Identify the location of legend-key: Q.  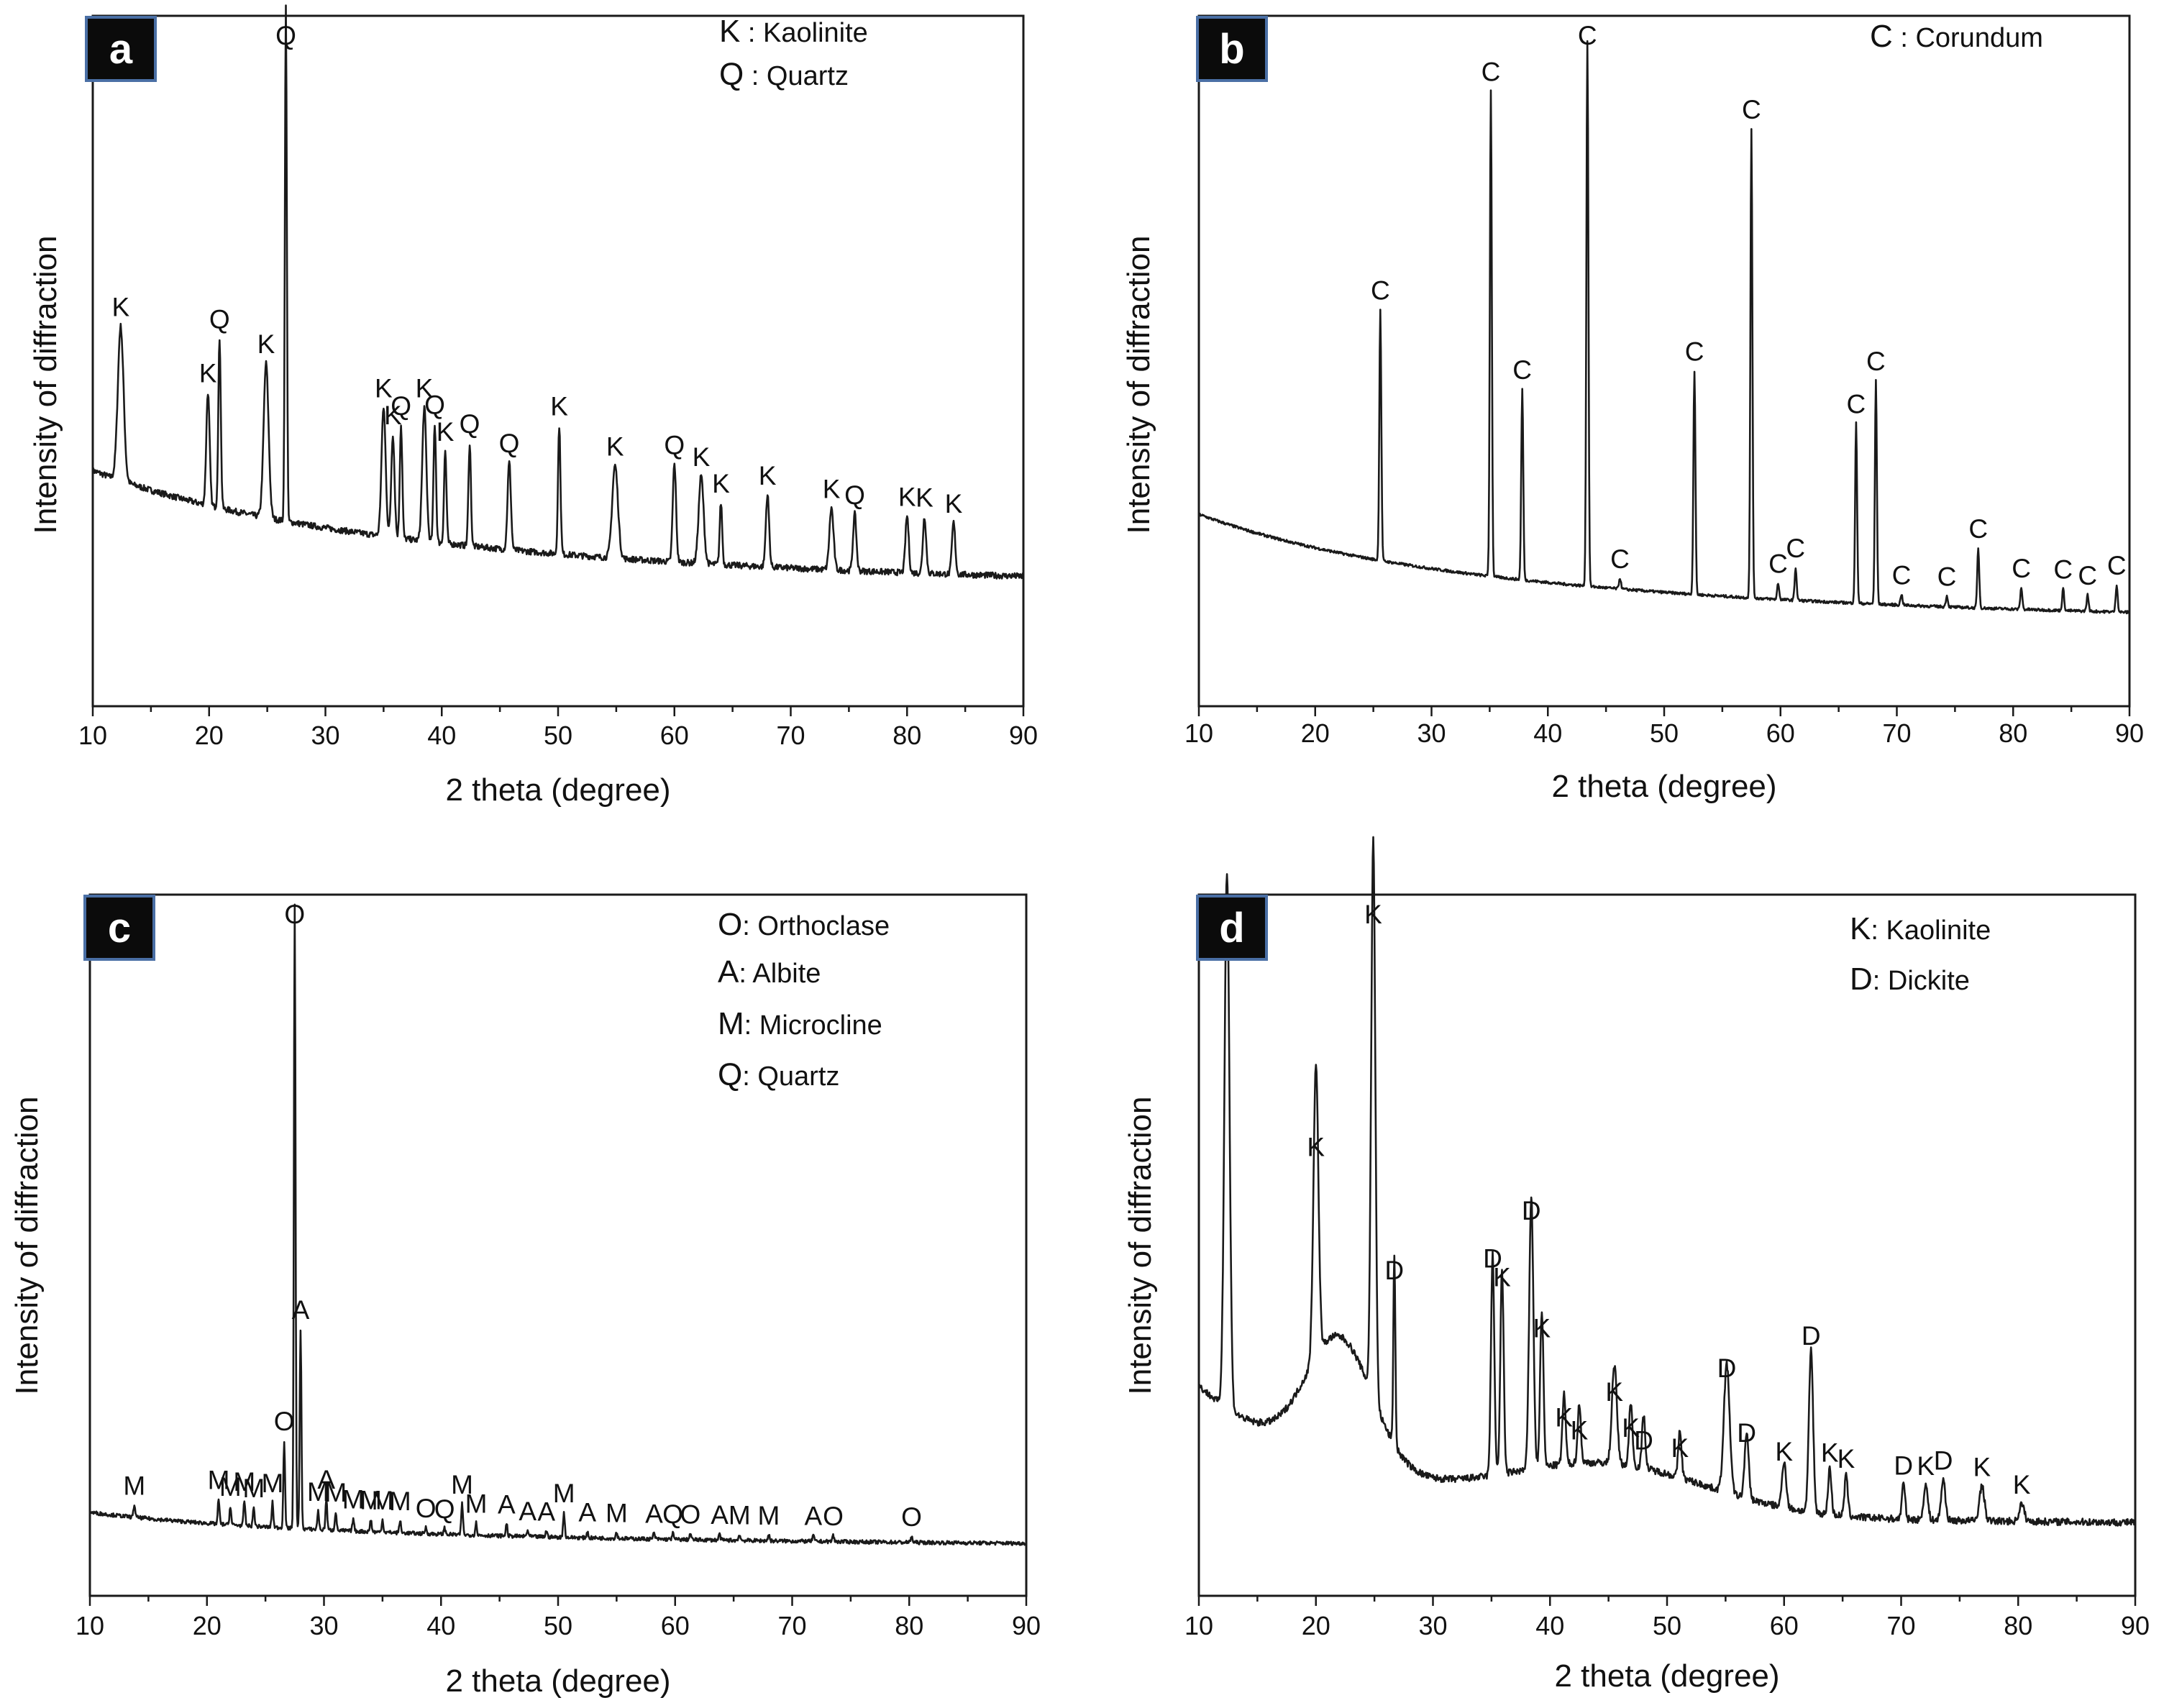
(730, 1074).